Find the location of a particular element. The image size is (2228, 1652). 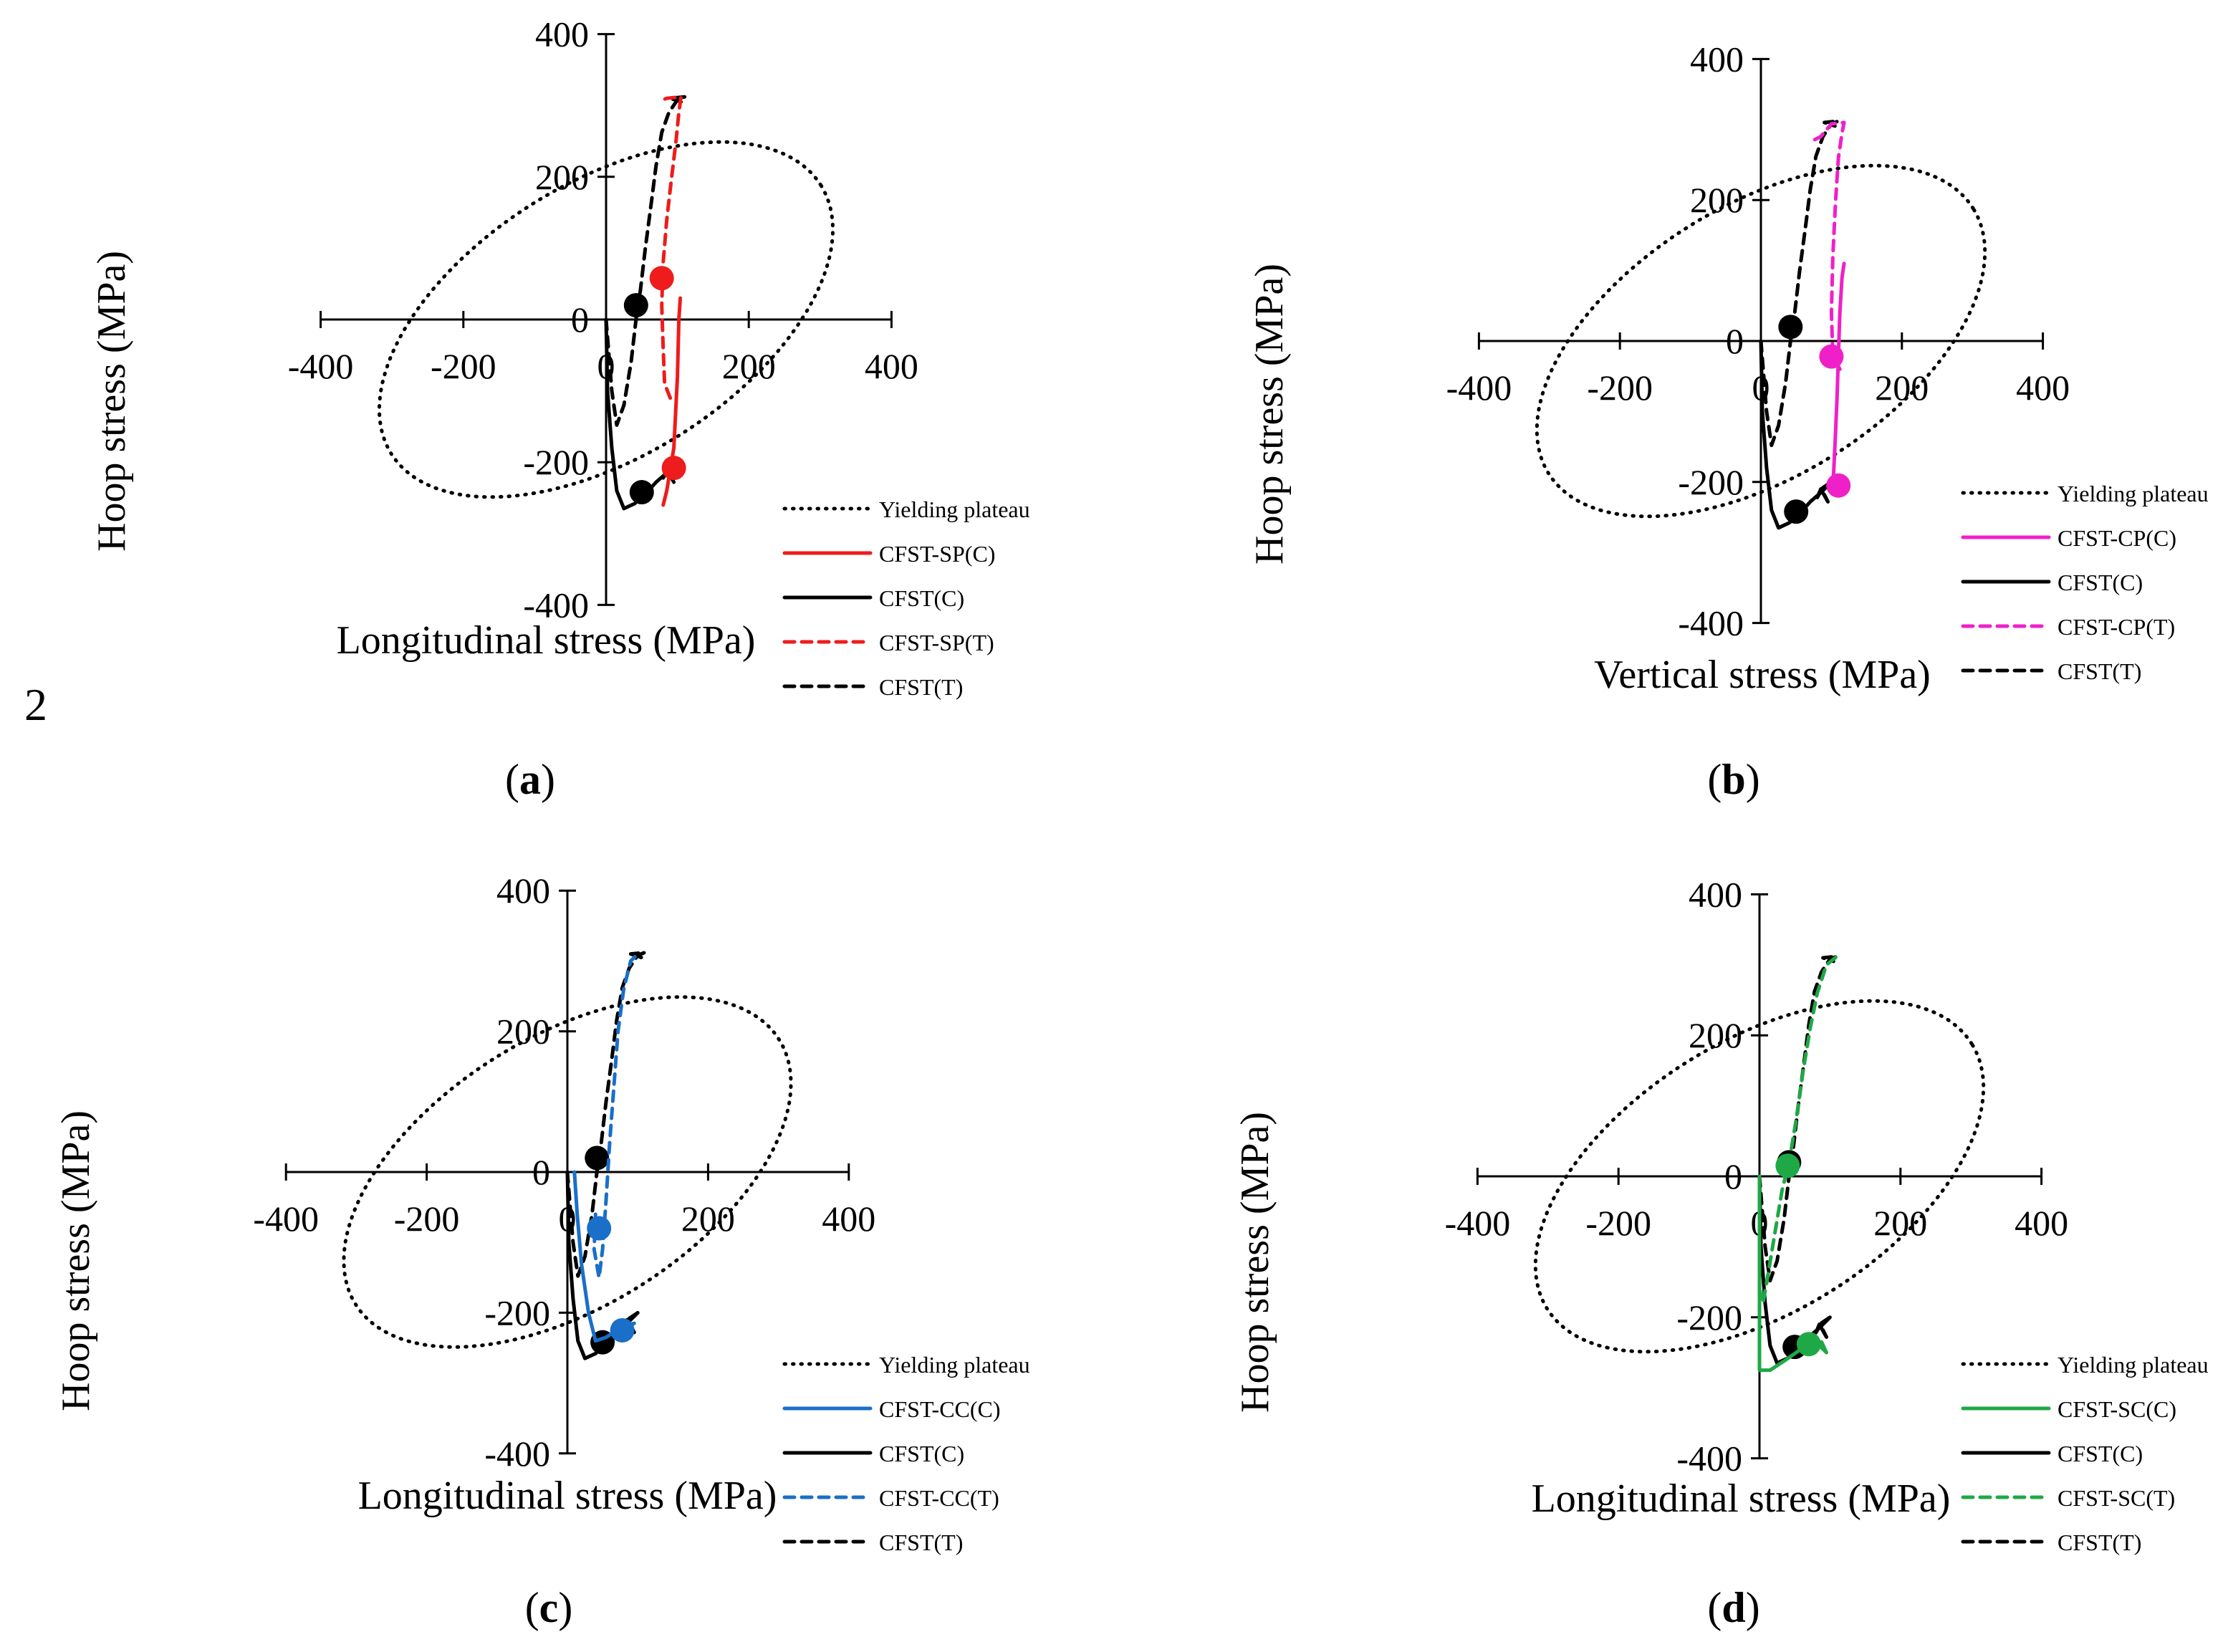

legend-entry: CFST-SP(T) is located at coordinates (936, 642).